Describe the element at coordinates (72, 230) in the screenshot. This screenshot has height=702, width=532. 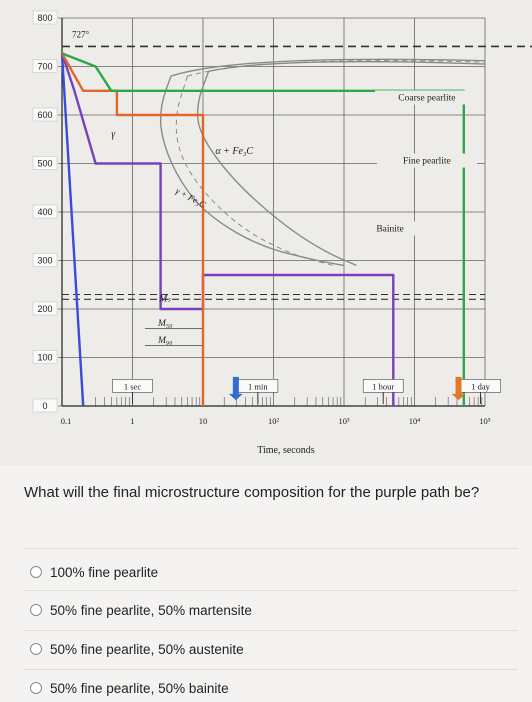
I see `blue-cooling-path` at that location.